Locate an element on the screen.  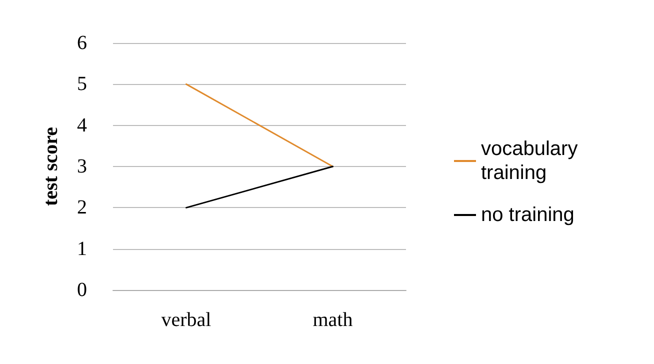
legend-label: vocabulary training is located at coordinates (532, 161).